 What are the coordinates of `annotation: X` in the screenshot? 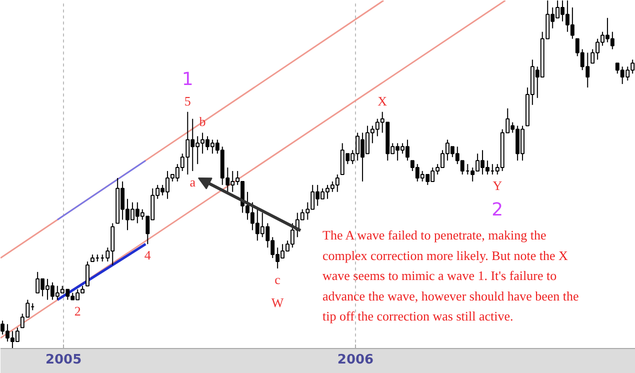 It's located at (383, 100).